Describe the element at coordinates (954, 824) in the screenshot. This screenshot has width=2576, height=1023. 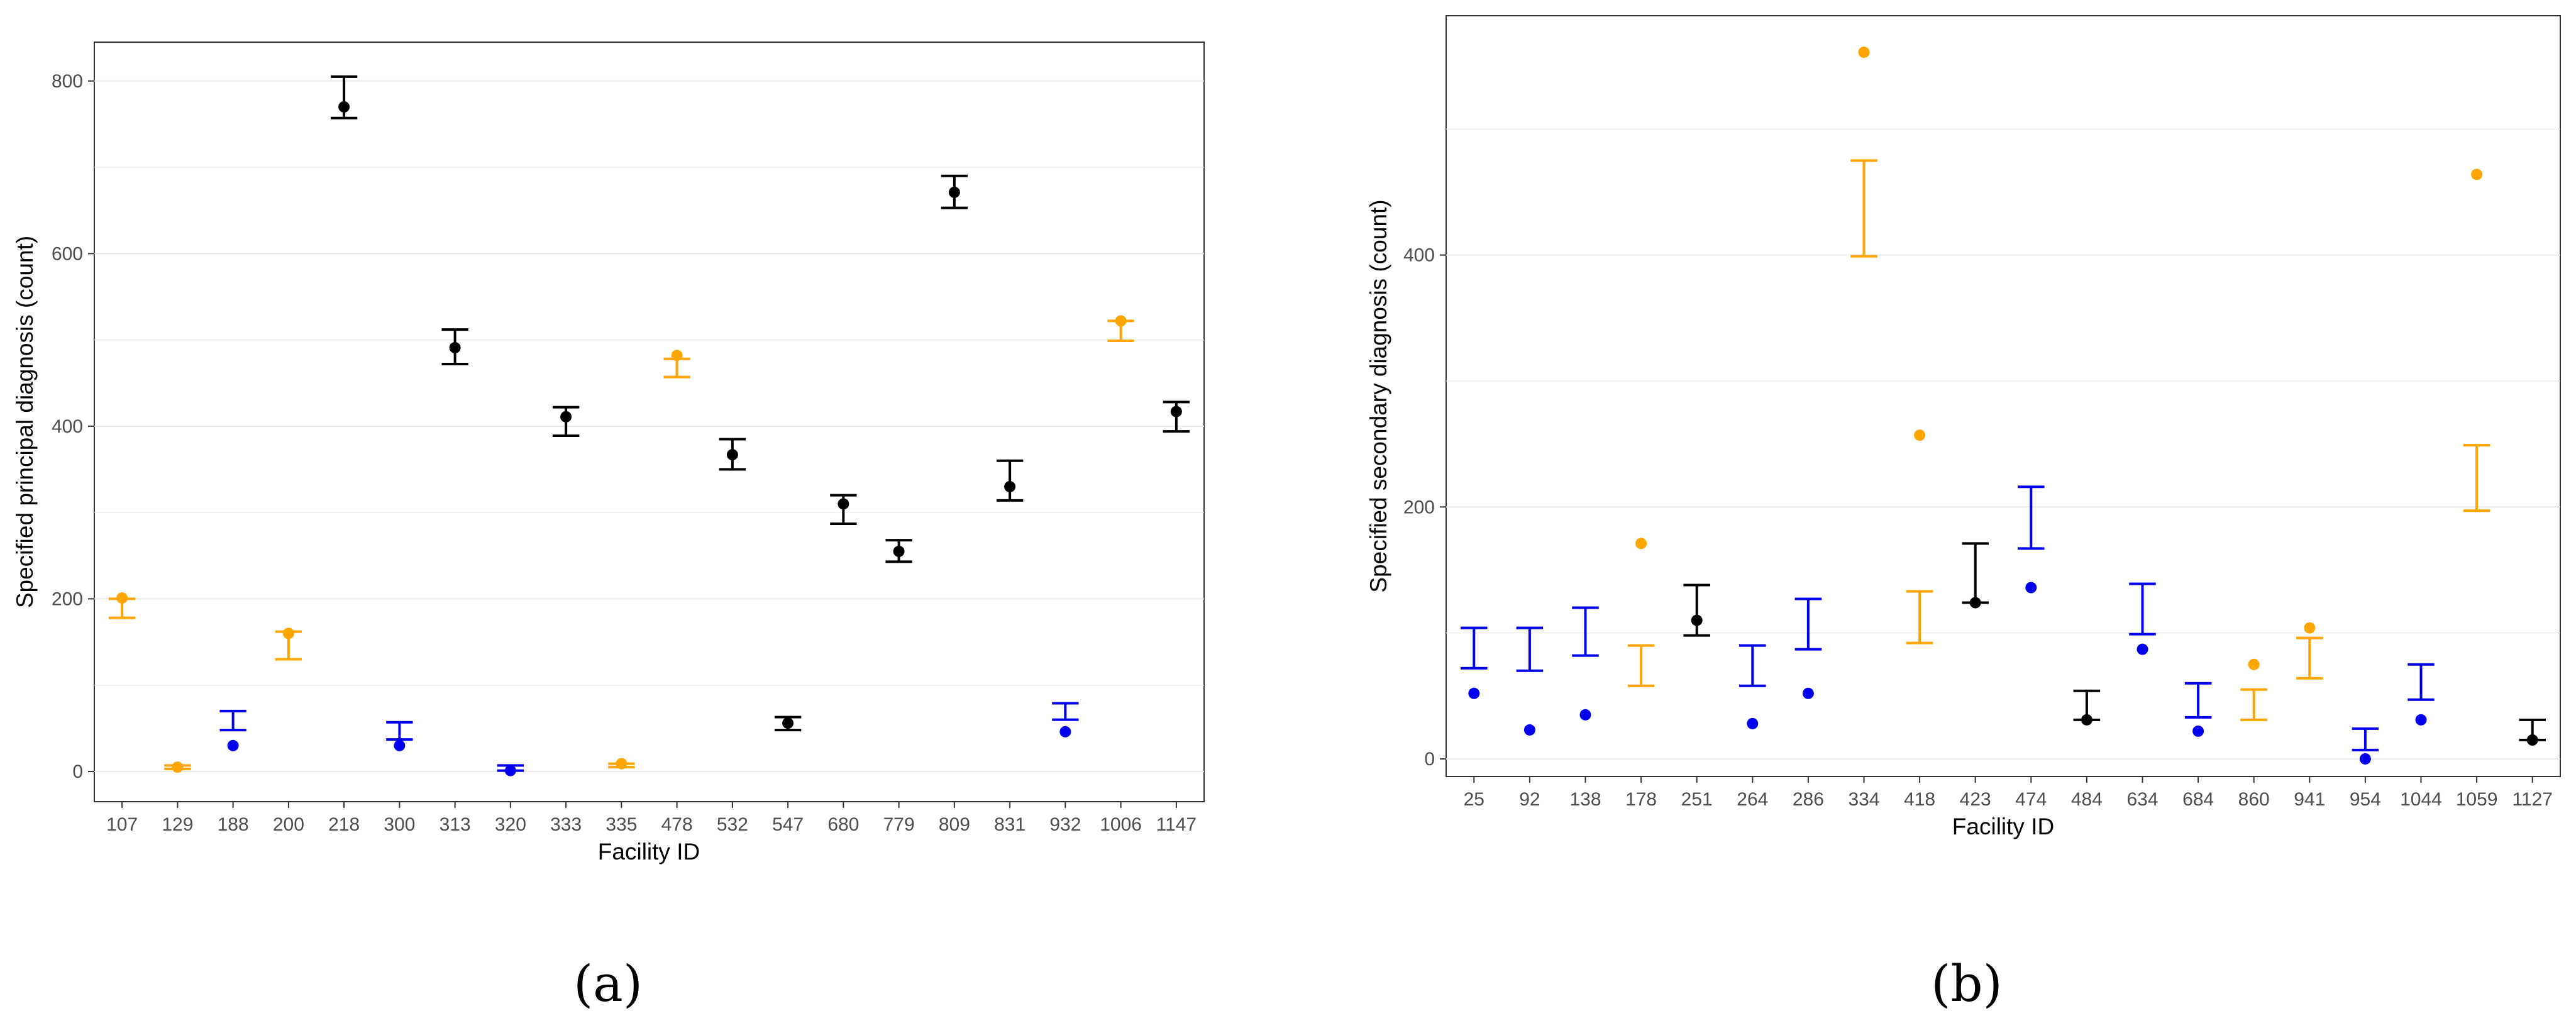
I see `x-tick-label: 809` at that location.